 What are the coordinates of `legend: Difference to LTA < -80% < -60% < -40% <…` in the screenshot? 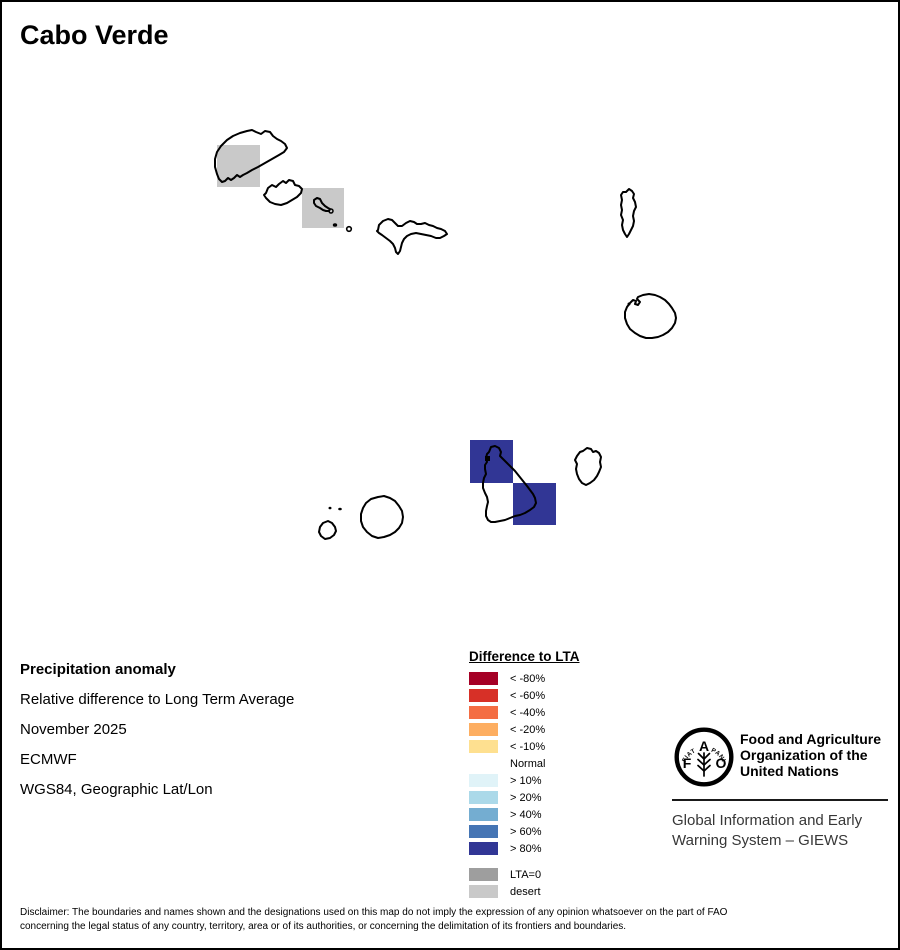 It's located at (524, 774).